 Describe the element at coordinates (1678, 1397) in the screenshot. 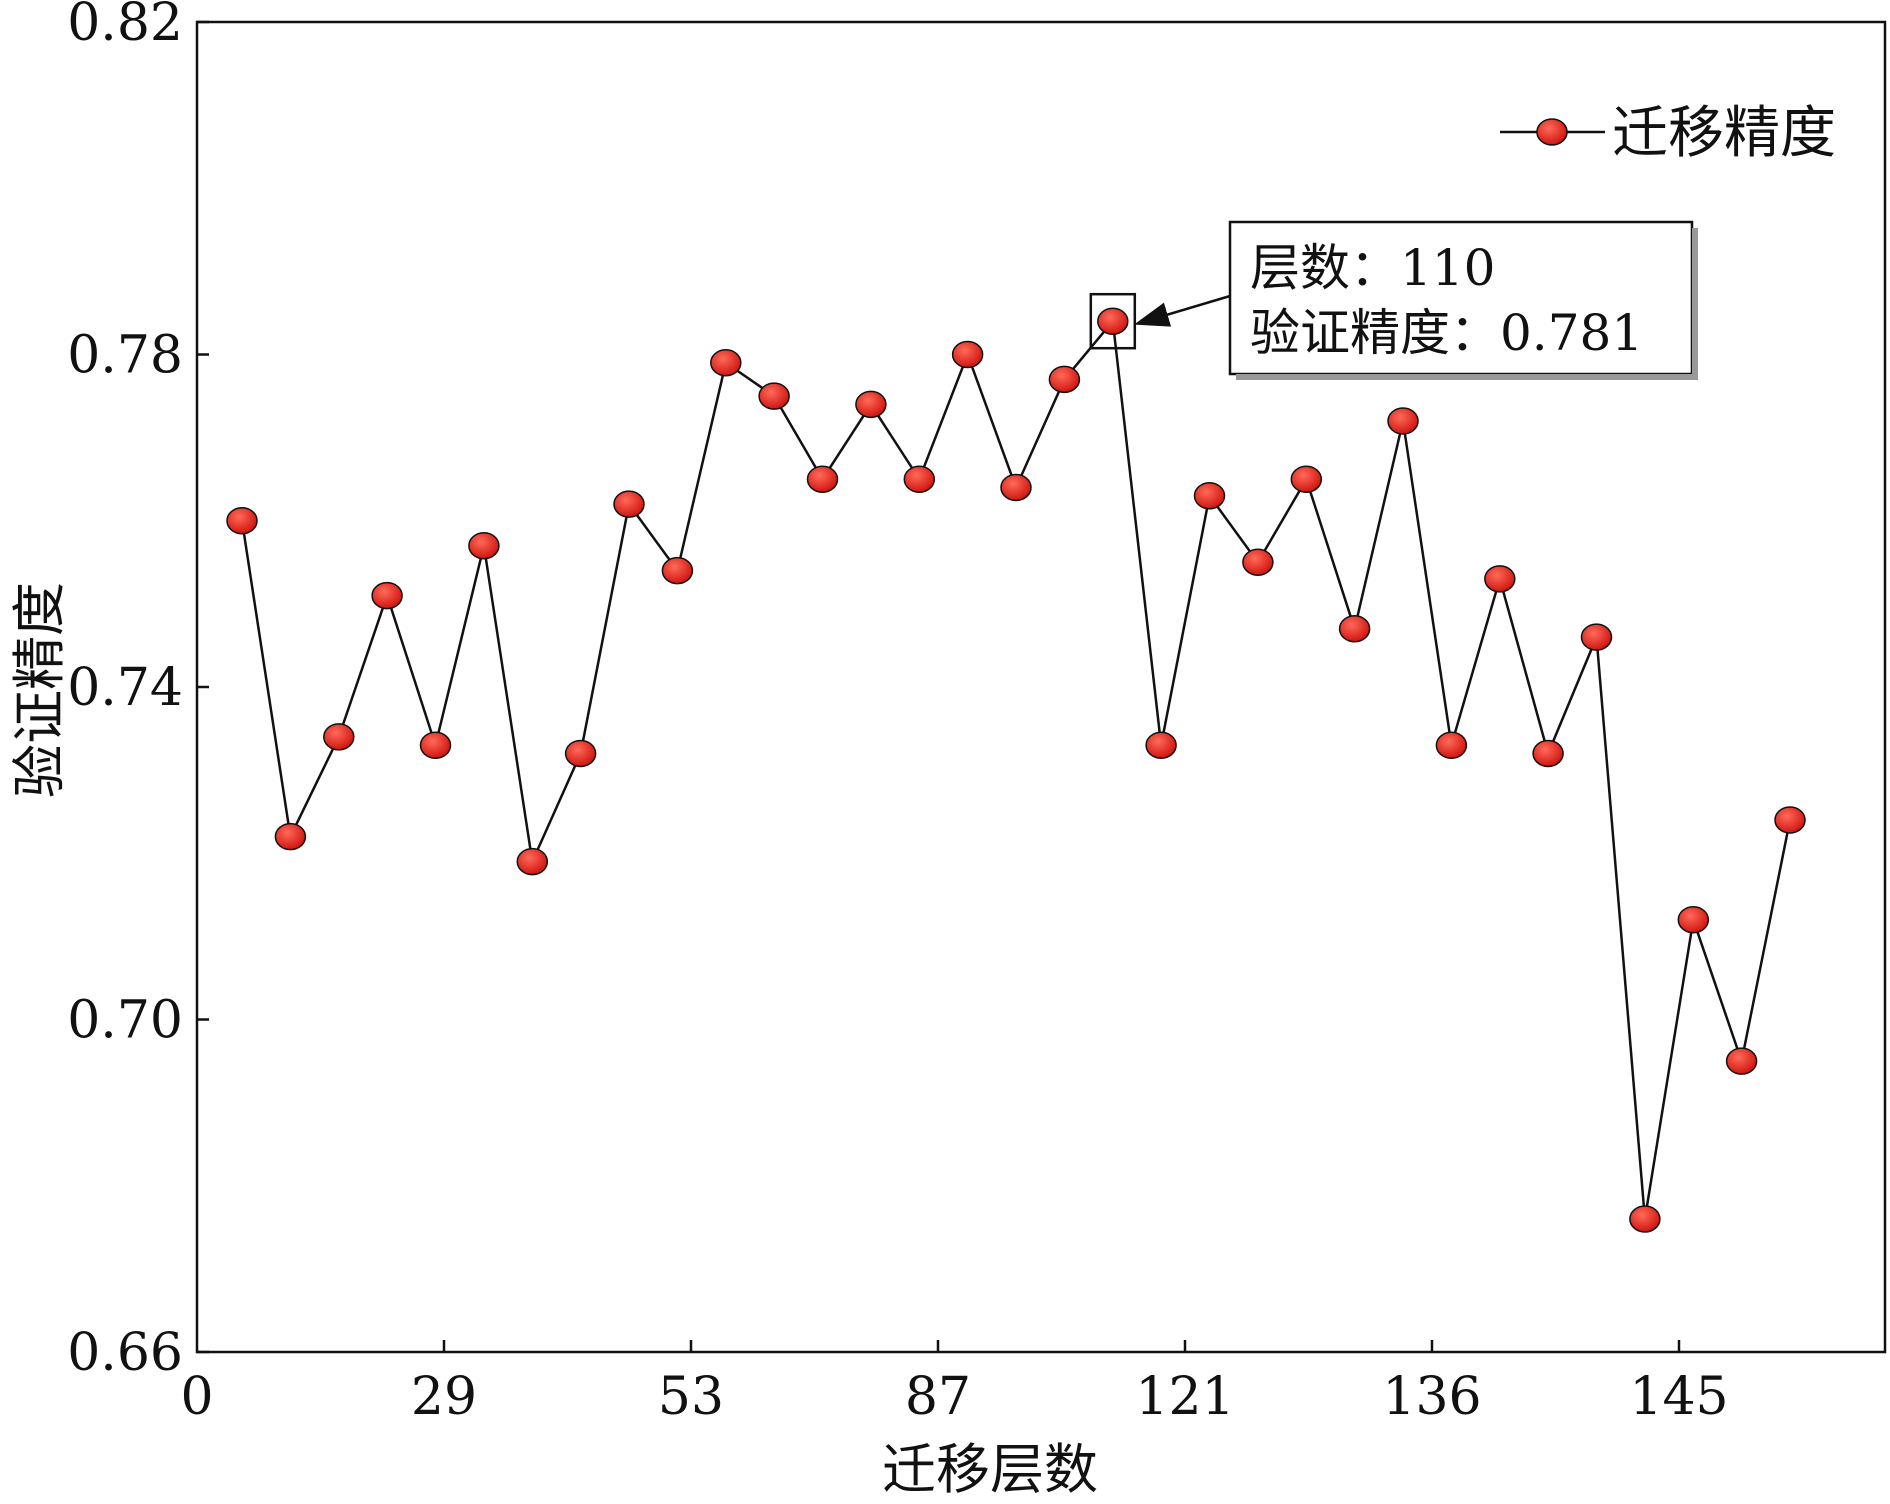

I see `x-tick-label: 145` at that location.